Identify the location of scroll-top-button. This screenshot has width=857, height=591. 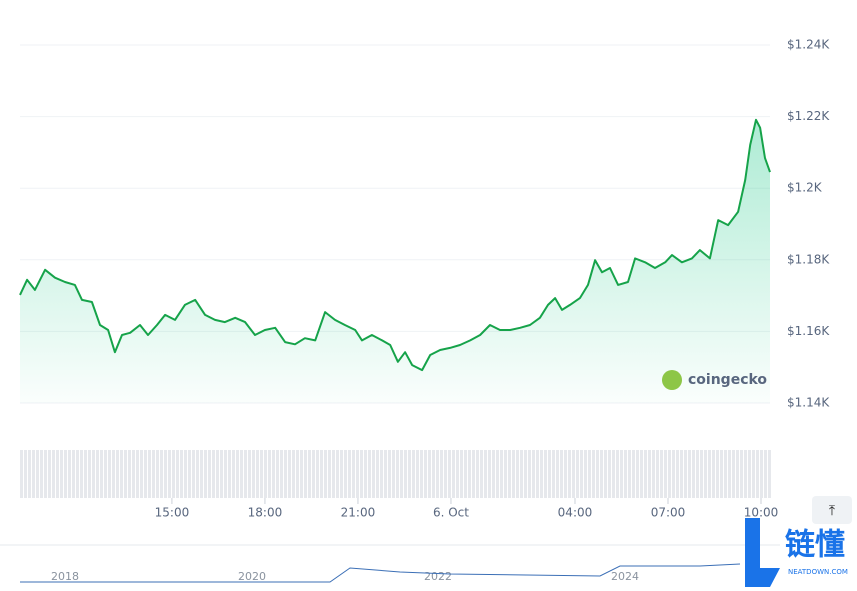
(832, 510).